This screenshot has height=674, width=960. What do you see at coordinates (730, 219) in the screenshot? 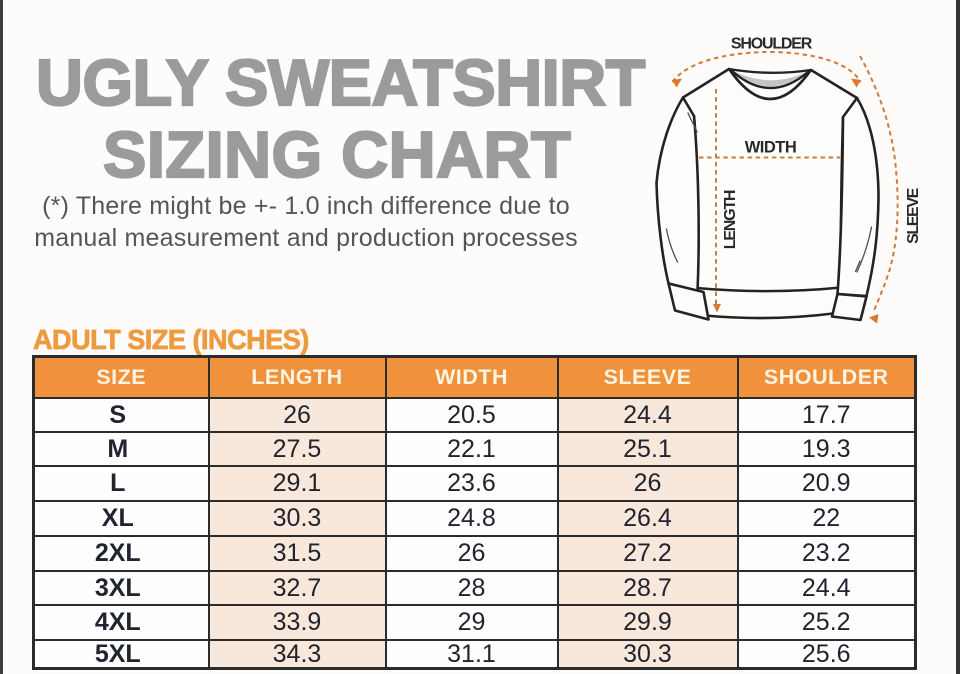
I see `svg-text: LENGTH` at bounding box center [730, 219].